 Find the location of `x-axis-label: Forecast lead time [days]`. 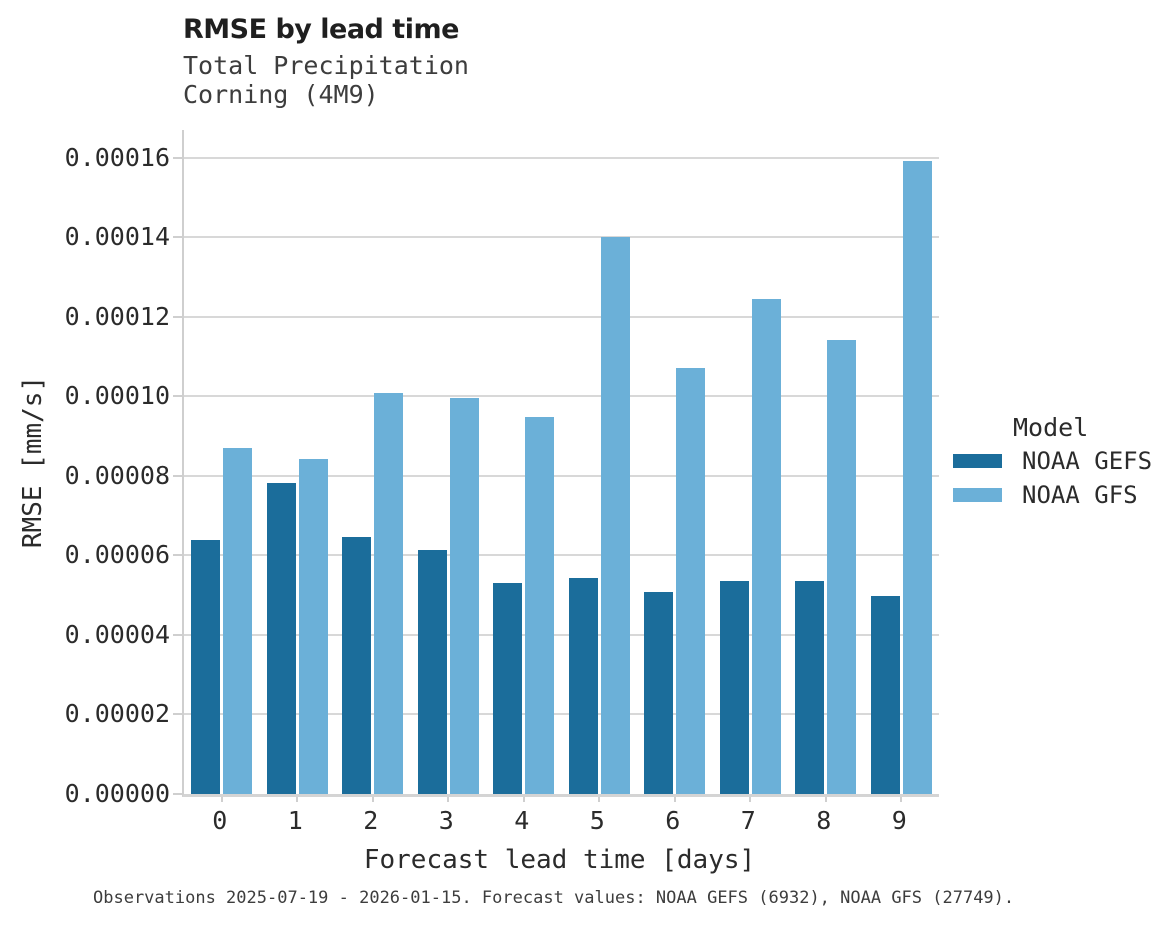

x-axis-label: Forecast lead time [days] is located at coordinates (559, 860).